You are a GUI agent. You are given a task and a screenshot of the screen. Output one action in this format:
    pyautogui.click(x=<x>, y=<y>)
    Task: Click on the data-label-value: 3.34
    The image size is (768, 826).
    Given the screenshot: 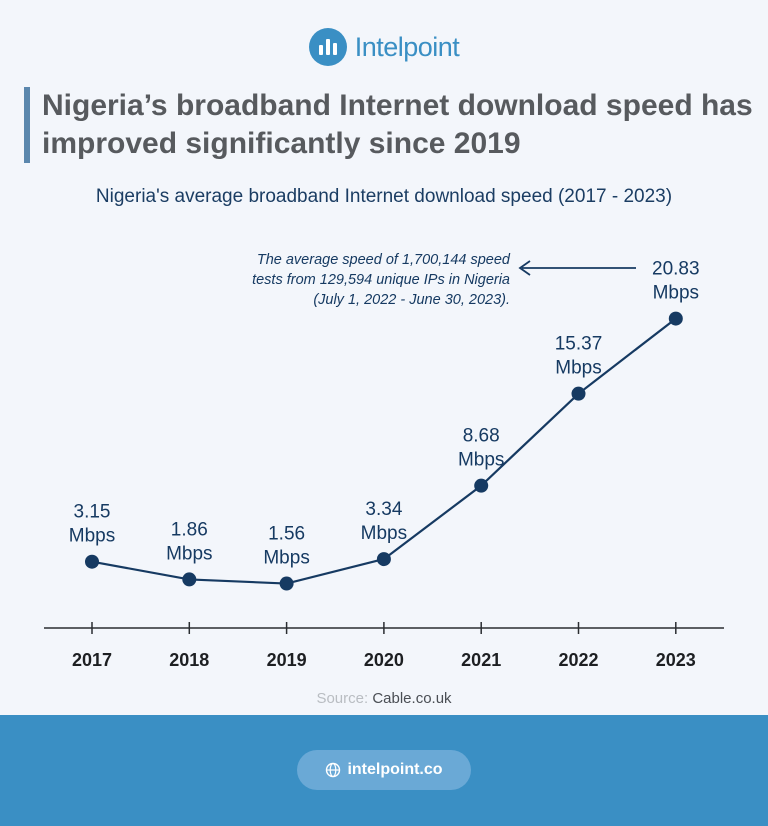 What is the action you would take?
    pyautogui.click(x=383, y=509)
    